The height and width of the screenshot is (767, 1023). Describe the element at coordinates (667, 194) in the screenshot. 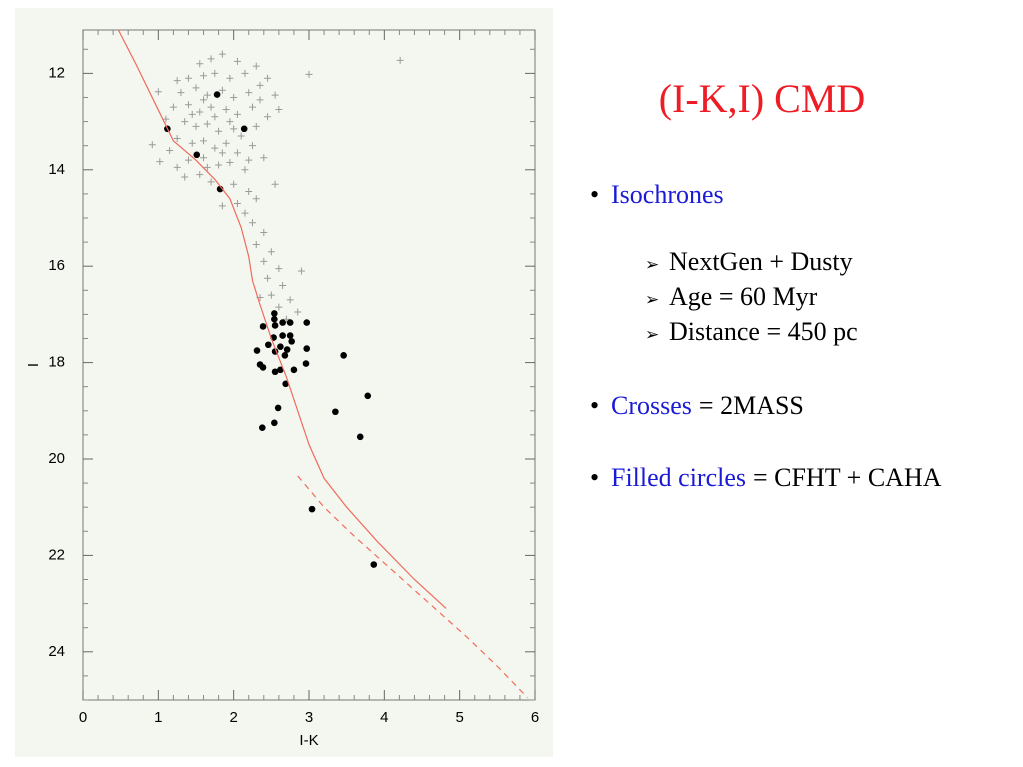

I see `bullet-label: Isochrones` at that location.